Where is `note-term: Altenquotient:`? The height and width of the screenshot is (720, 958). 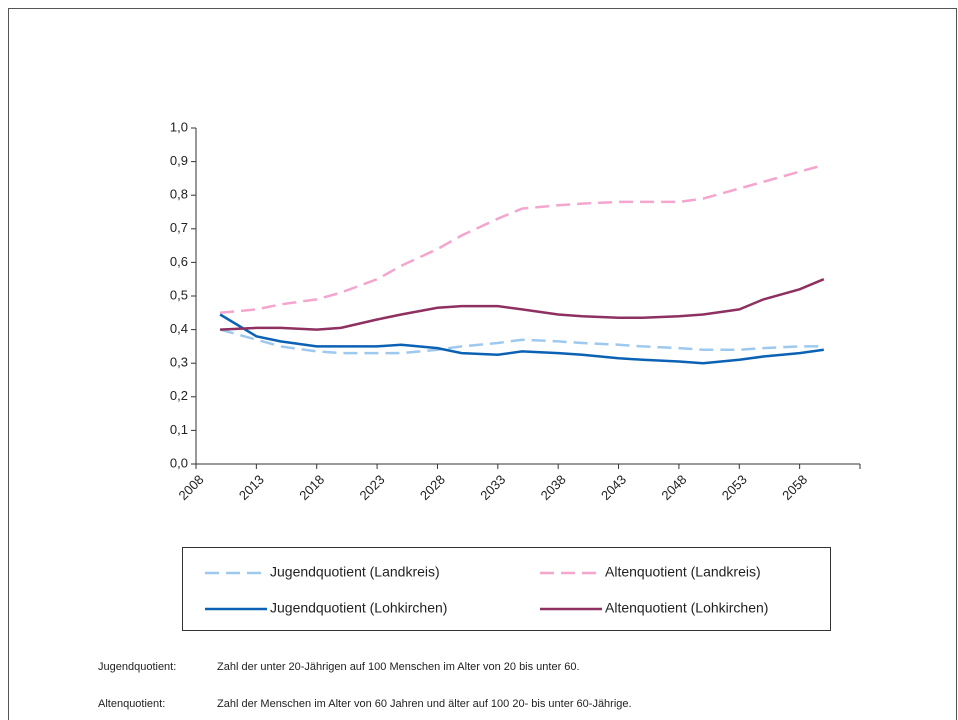 note-term: Altenquotient: is located at coordinates (131, 704).